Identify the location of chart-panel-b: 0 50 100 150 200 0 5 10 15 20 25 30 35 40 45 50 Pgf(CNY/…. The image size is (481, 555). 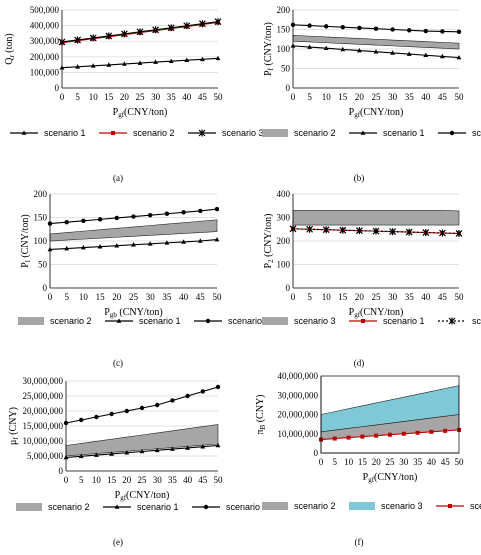
(371, 94).